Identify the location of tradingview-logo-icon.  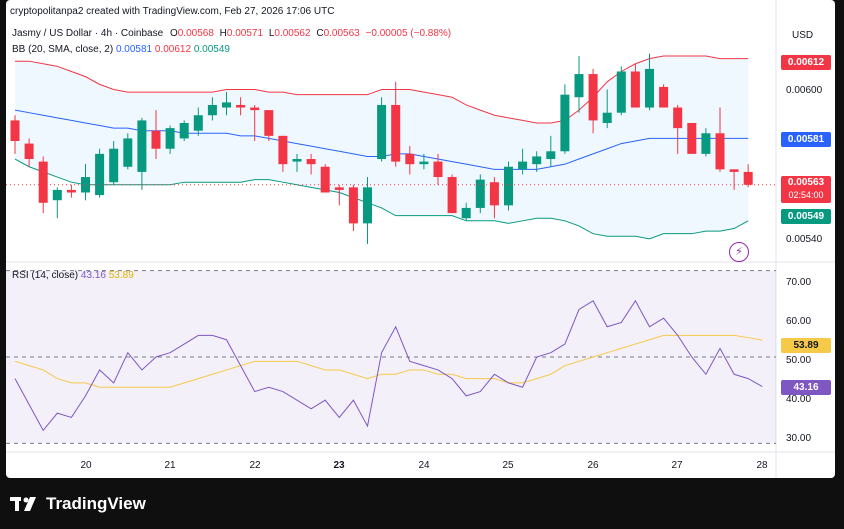
(23, 504).